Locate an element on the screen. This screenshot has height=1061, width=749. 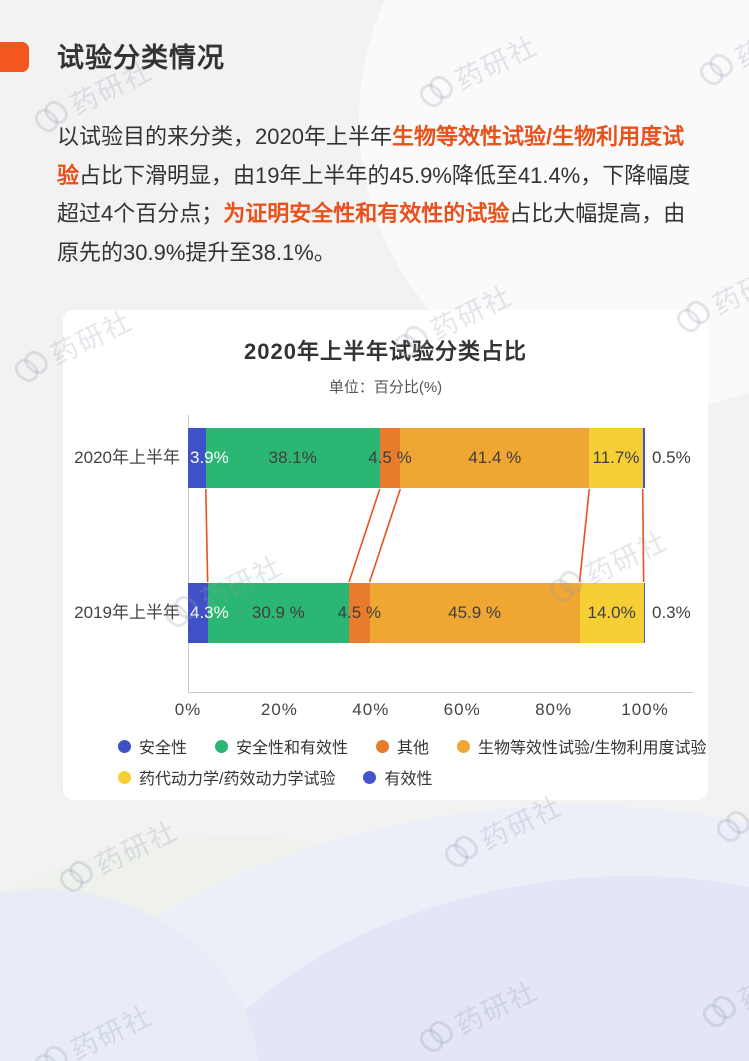
legend-item: 药代动力学/药效动力学试验 is located at coordinates (226, 777).